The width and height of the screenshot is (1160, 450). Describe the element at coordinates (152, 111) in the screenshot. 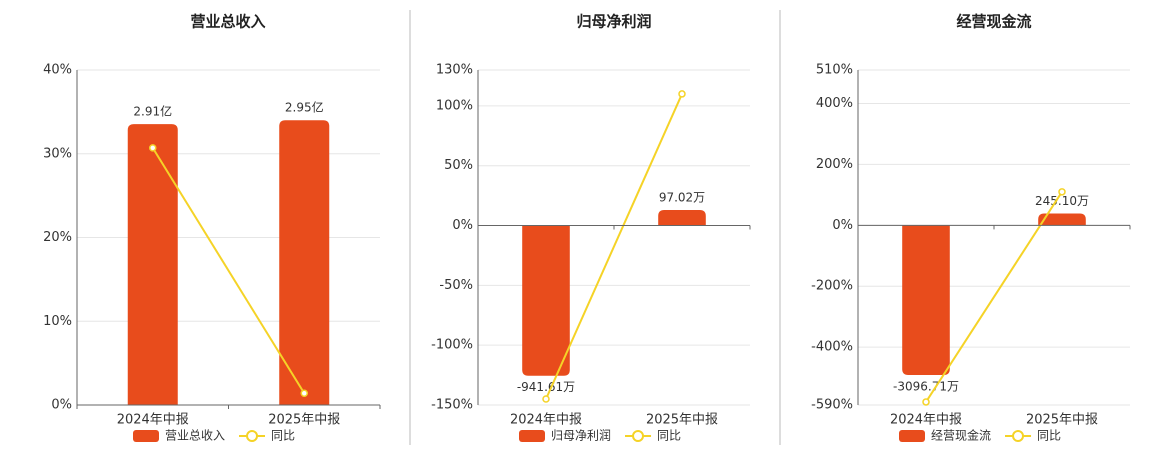

I see `value-label: 2.91亿` at that location.